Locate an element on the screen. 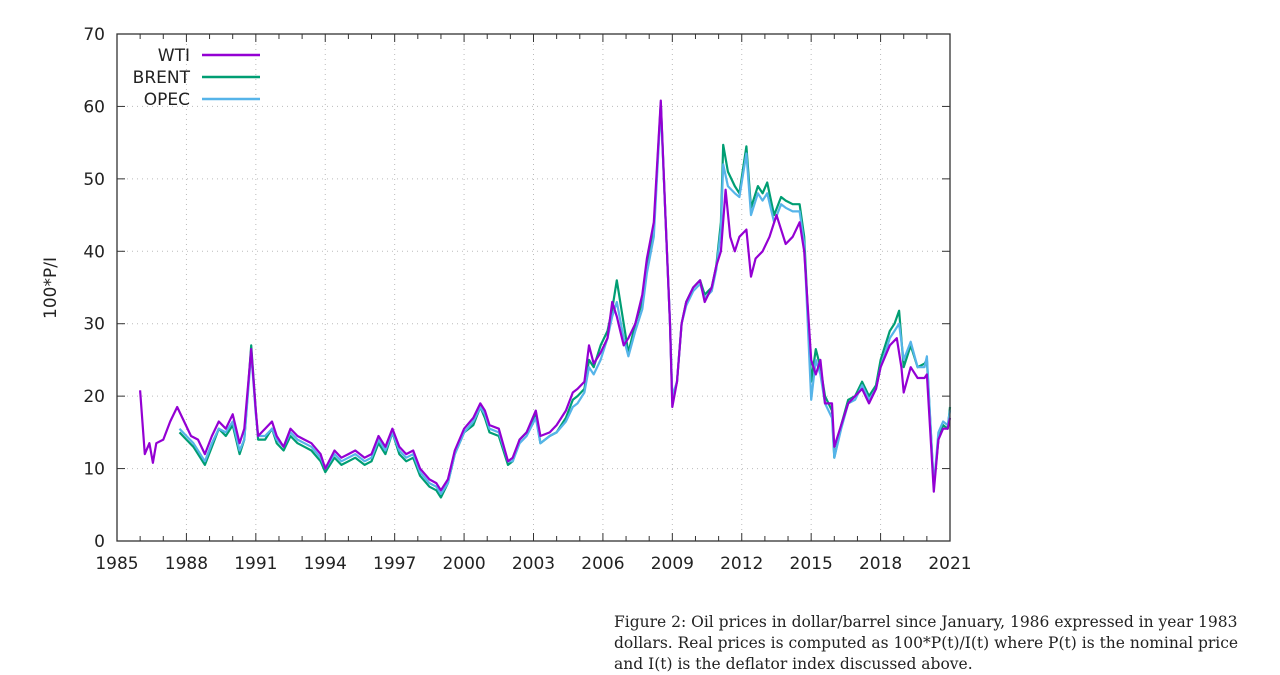  legend-label-brent: BRENT is located at coordinates (162, 78).